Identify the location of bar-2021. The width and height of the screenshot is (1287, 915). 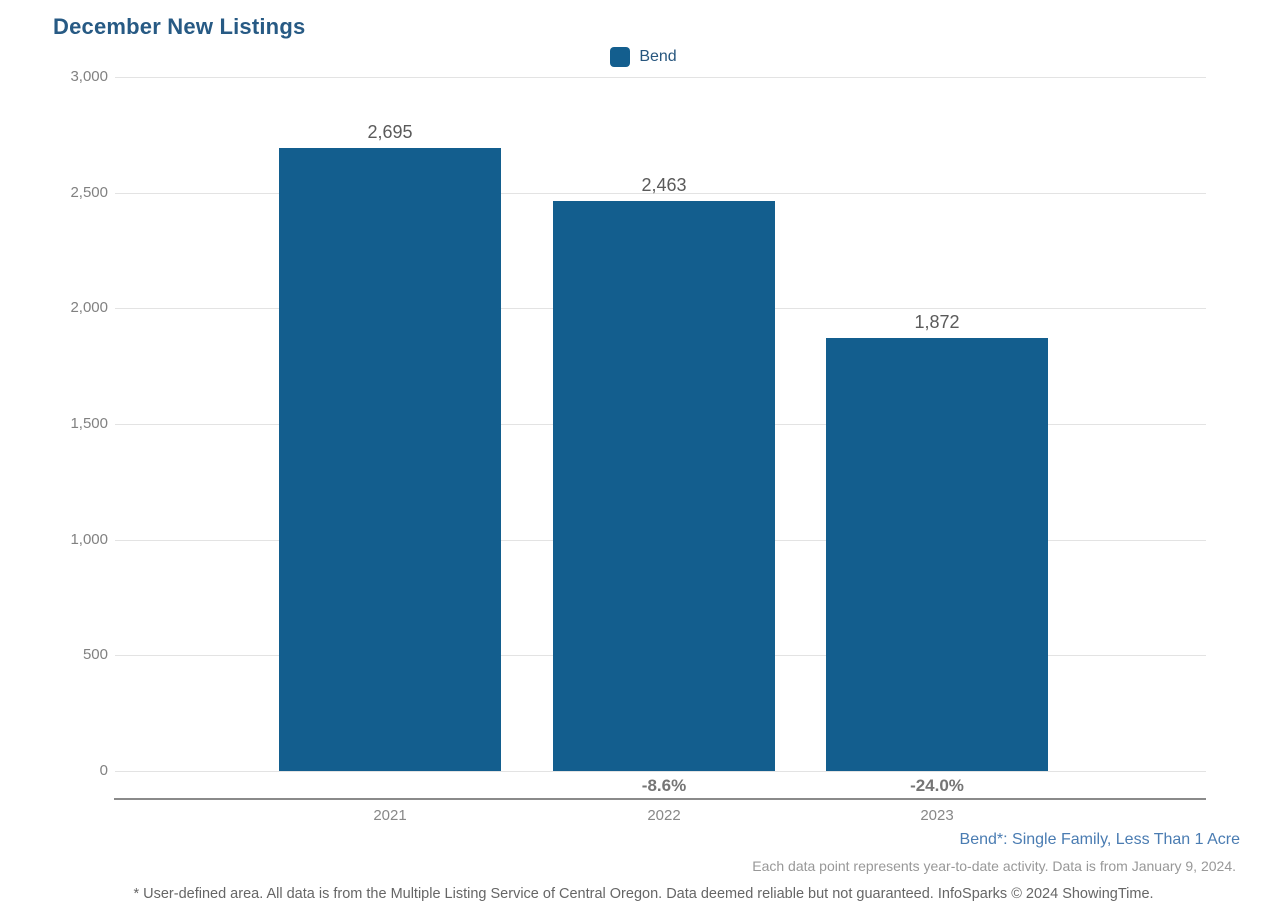
(390, 459).